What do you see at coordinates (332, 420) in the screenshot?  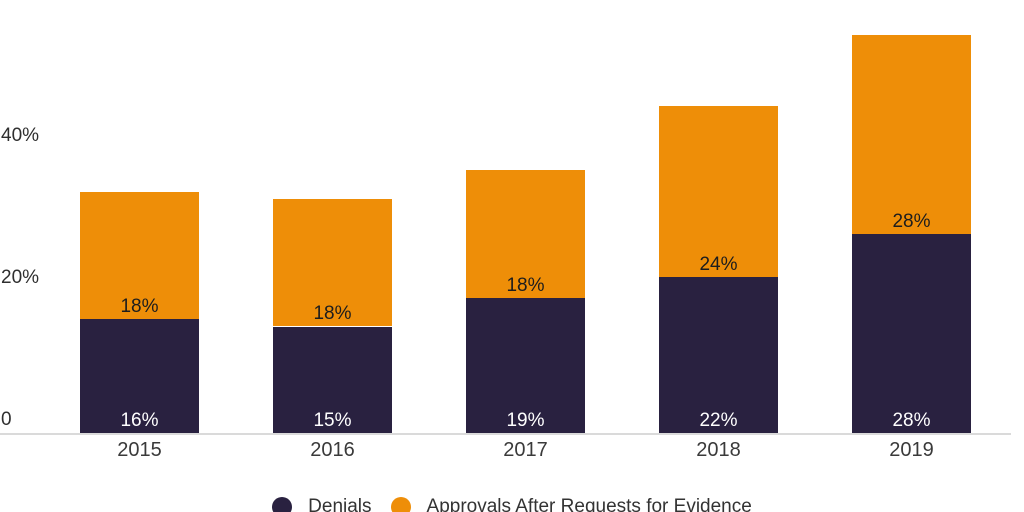 I see `segment-value-label: 15%` at bounding box center [332, 420].